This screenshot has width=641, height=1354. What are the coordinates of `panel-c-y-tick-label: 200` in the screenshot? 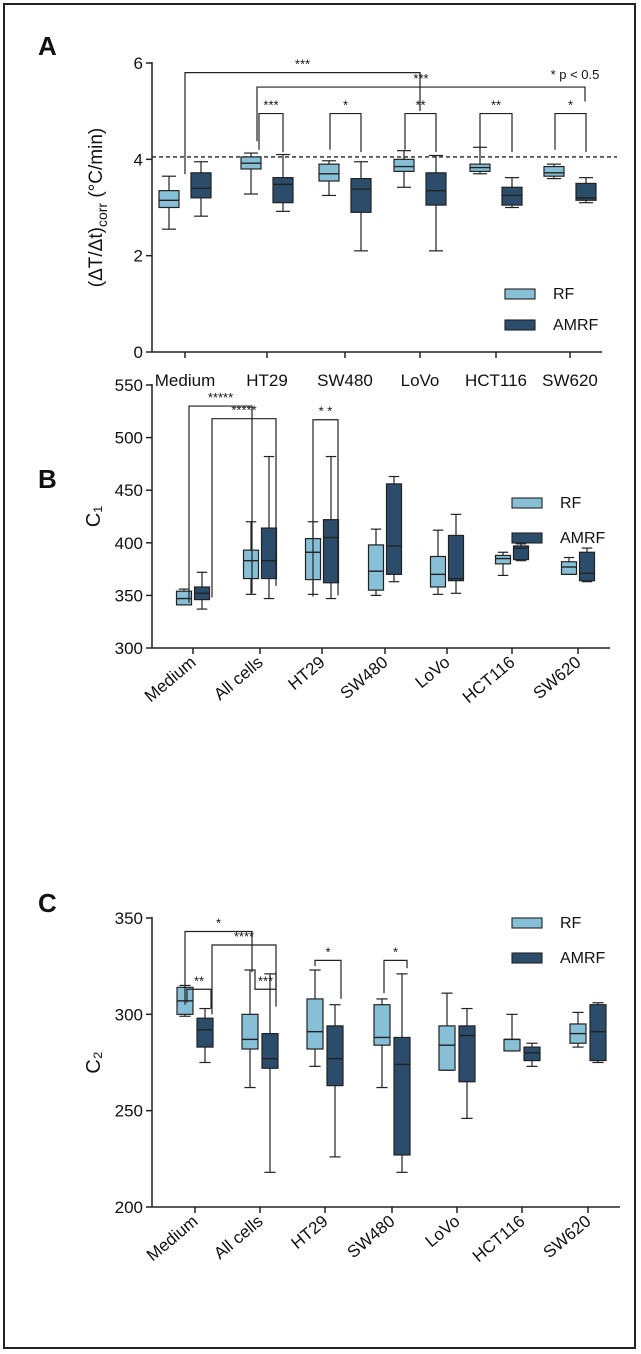 It's located at (129, 1207).